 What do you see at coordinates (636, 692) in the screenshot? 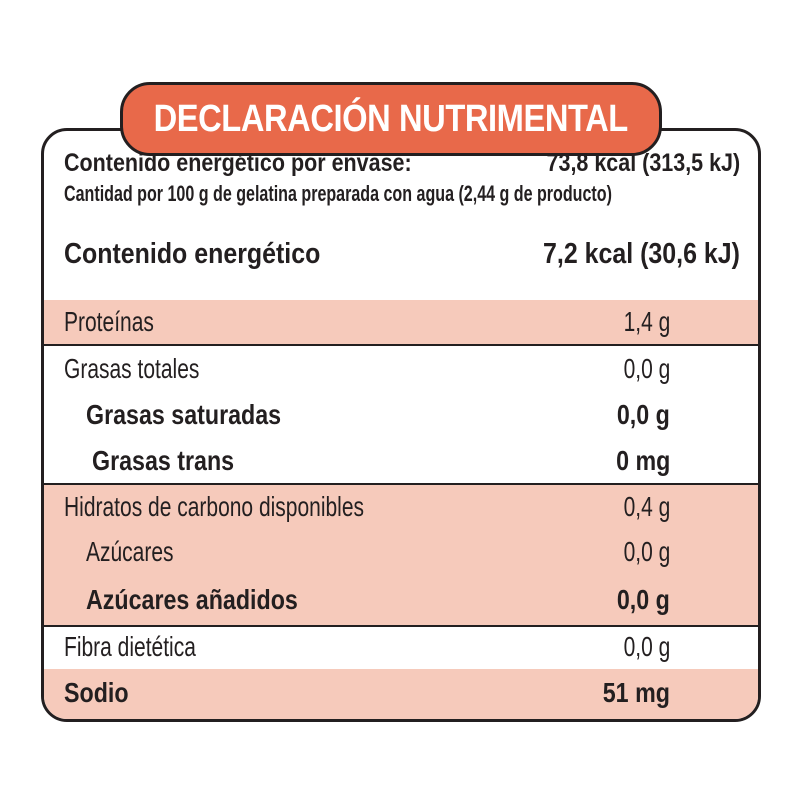
I see `nutrient-value: 51 mg` at bounding box center [636, 692].